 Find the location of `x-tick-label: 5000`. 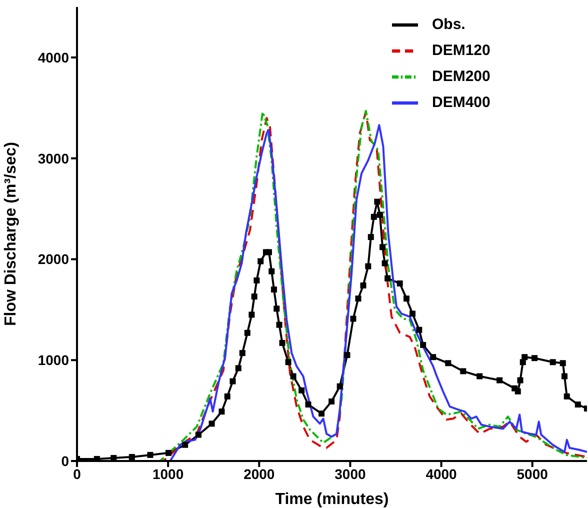

x-tick-label: 5000 is located at coordinates (532, 474).